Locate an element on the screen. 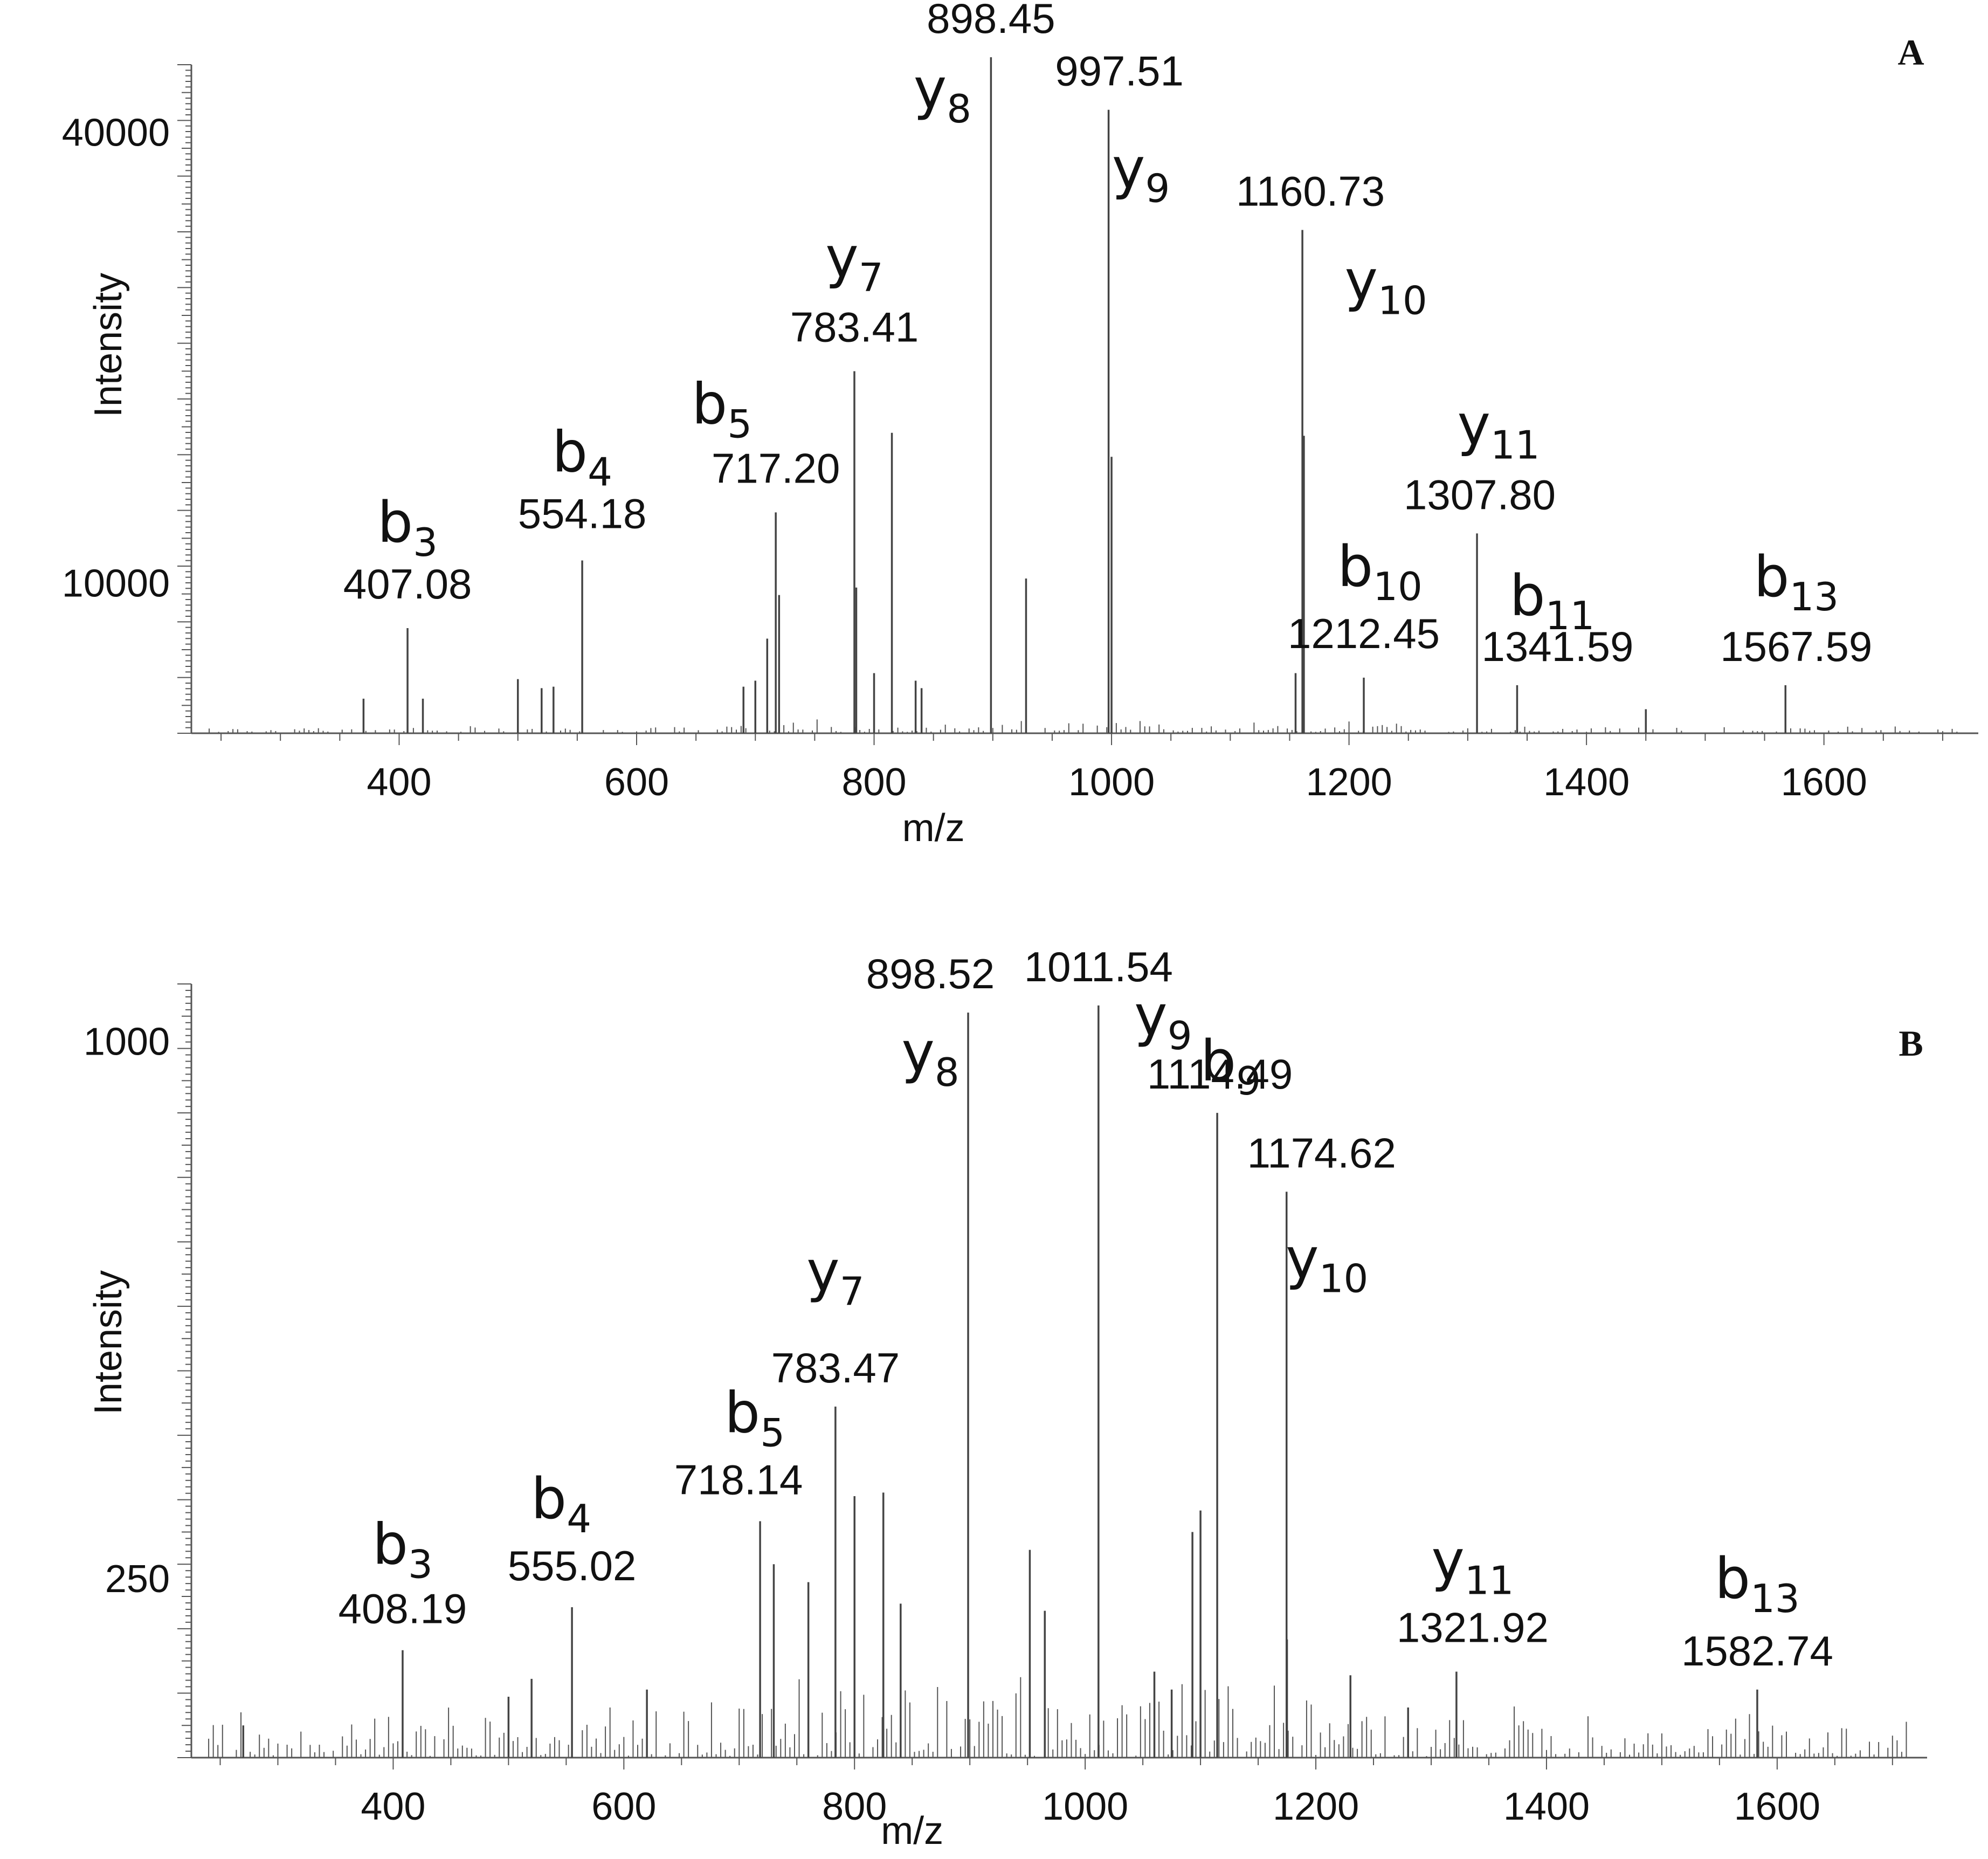 Image resolution: width=1988 pixels, height=1859 pixels. peak-mz-label: 1212.45 is located at coordinates (1364, 633).